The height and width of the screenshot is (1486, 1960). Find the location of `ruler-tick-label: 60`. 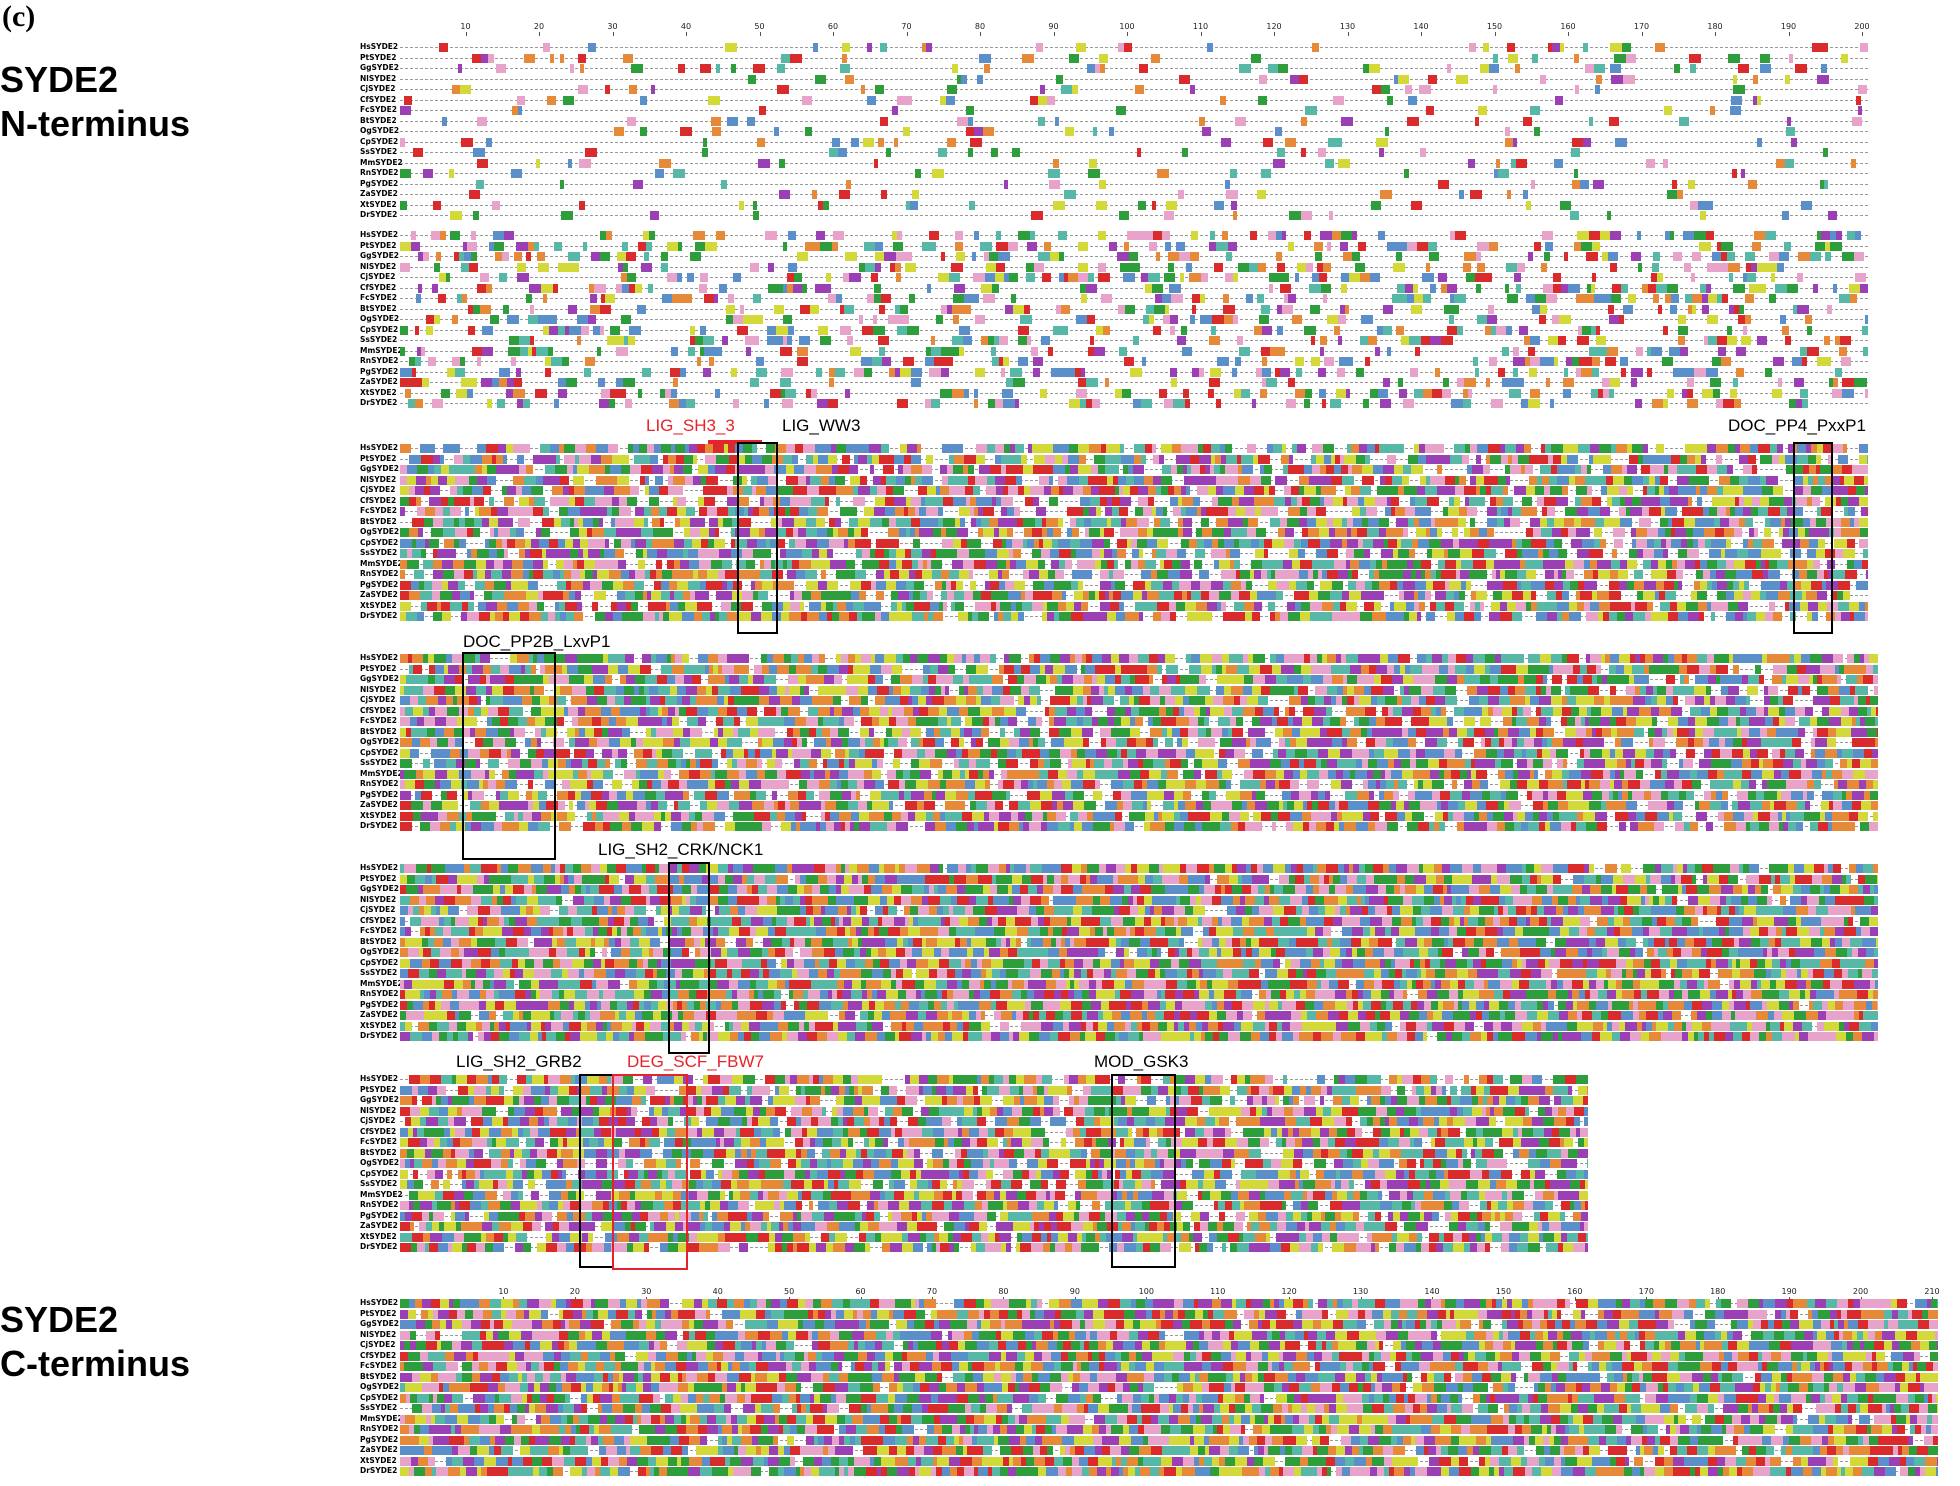

ruler-tick-label: 60 is located at coordinates (860, 1291).